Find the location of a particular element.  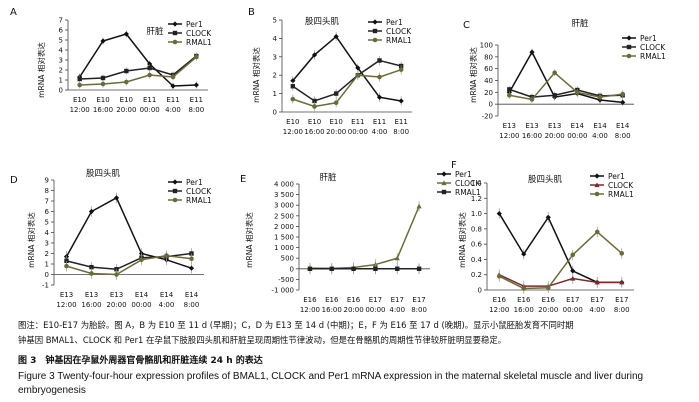

panel-title: 股四头肌 is located at coordinates (545, 179).